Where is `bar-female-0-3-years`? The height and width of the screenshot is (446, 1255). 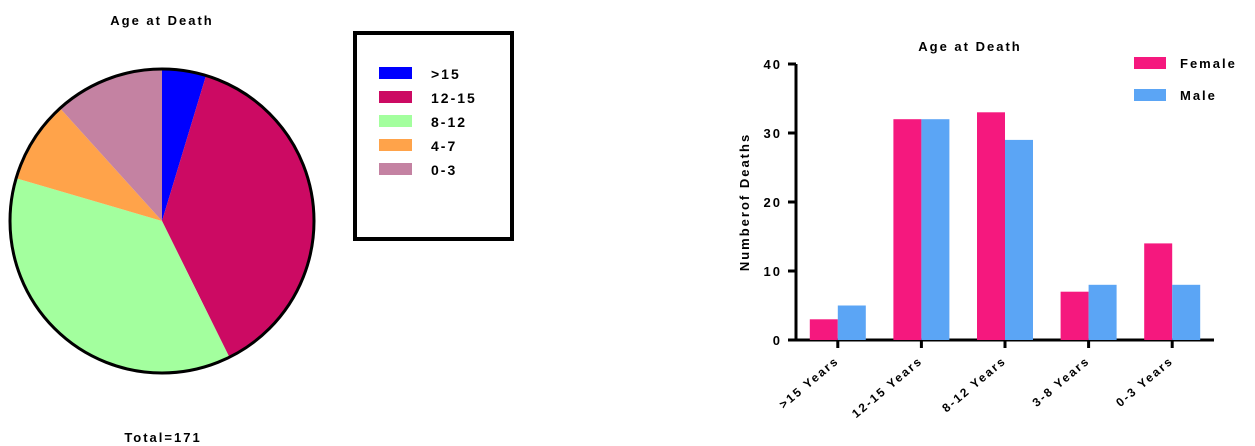
bar-female-0-3-years is located at coordinates (1158, 291).